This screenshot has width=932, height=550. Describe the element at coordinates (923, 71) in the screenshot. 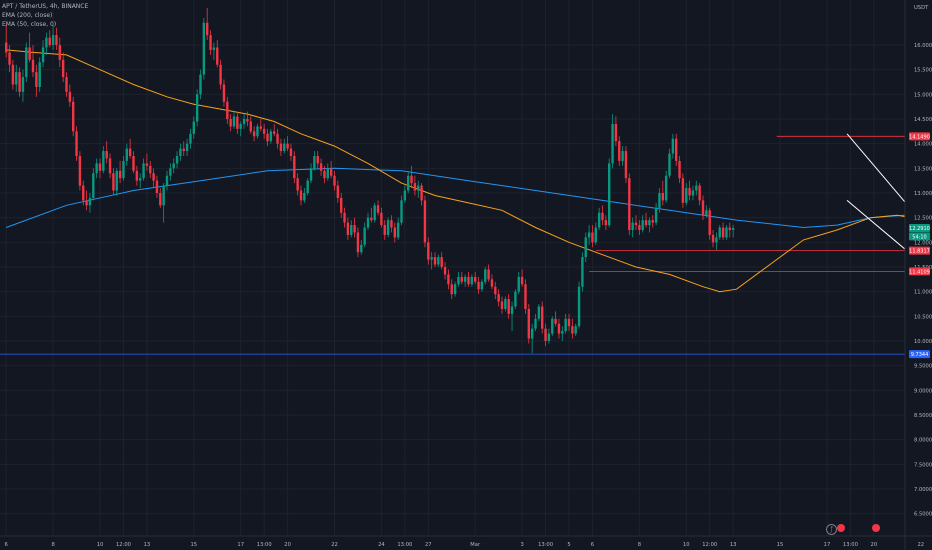

I see `y-tick-label: 15.5000` at that location.